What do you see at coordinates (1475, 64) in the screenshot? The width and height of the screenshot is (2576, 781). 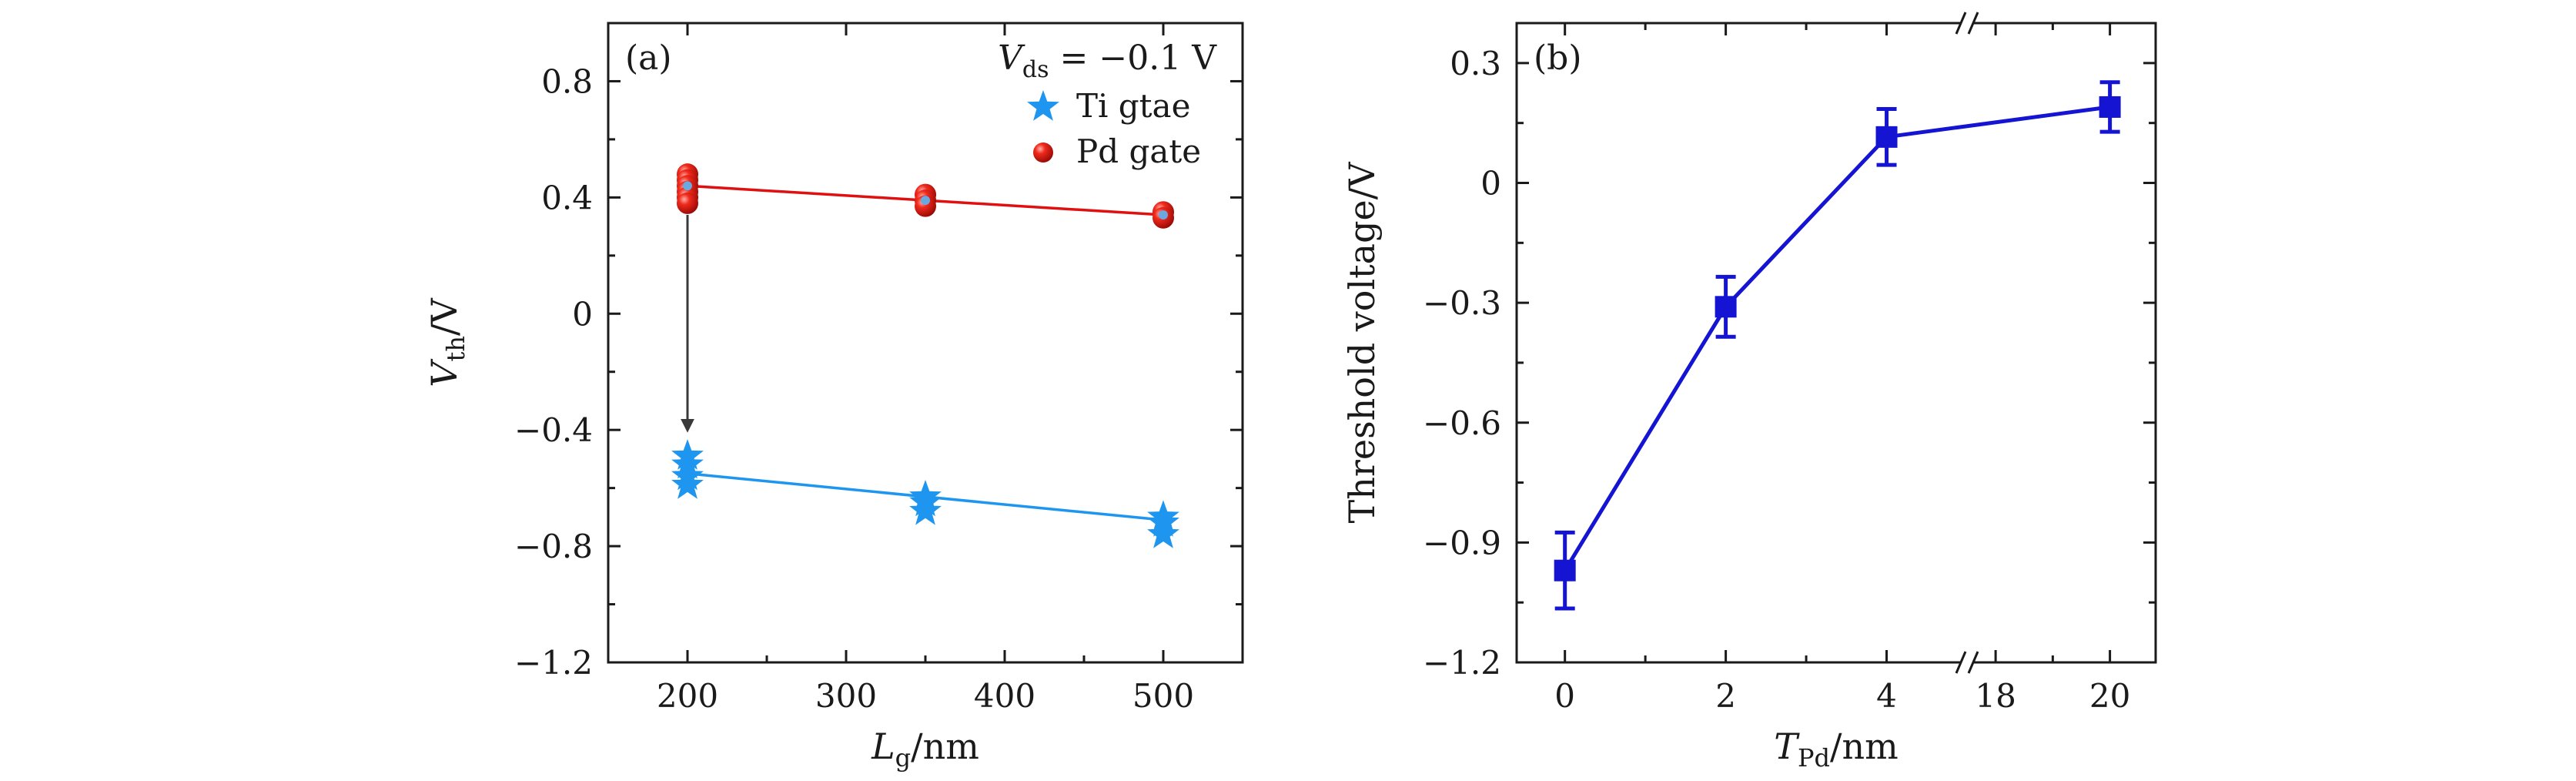 I see `y-tick-label: 0.3` at bounding box center [1475, 64].